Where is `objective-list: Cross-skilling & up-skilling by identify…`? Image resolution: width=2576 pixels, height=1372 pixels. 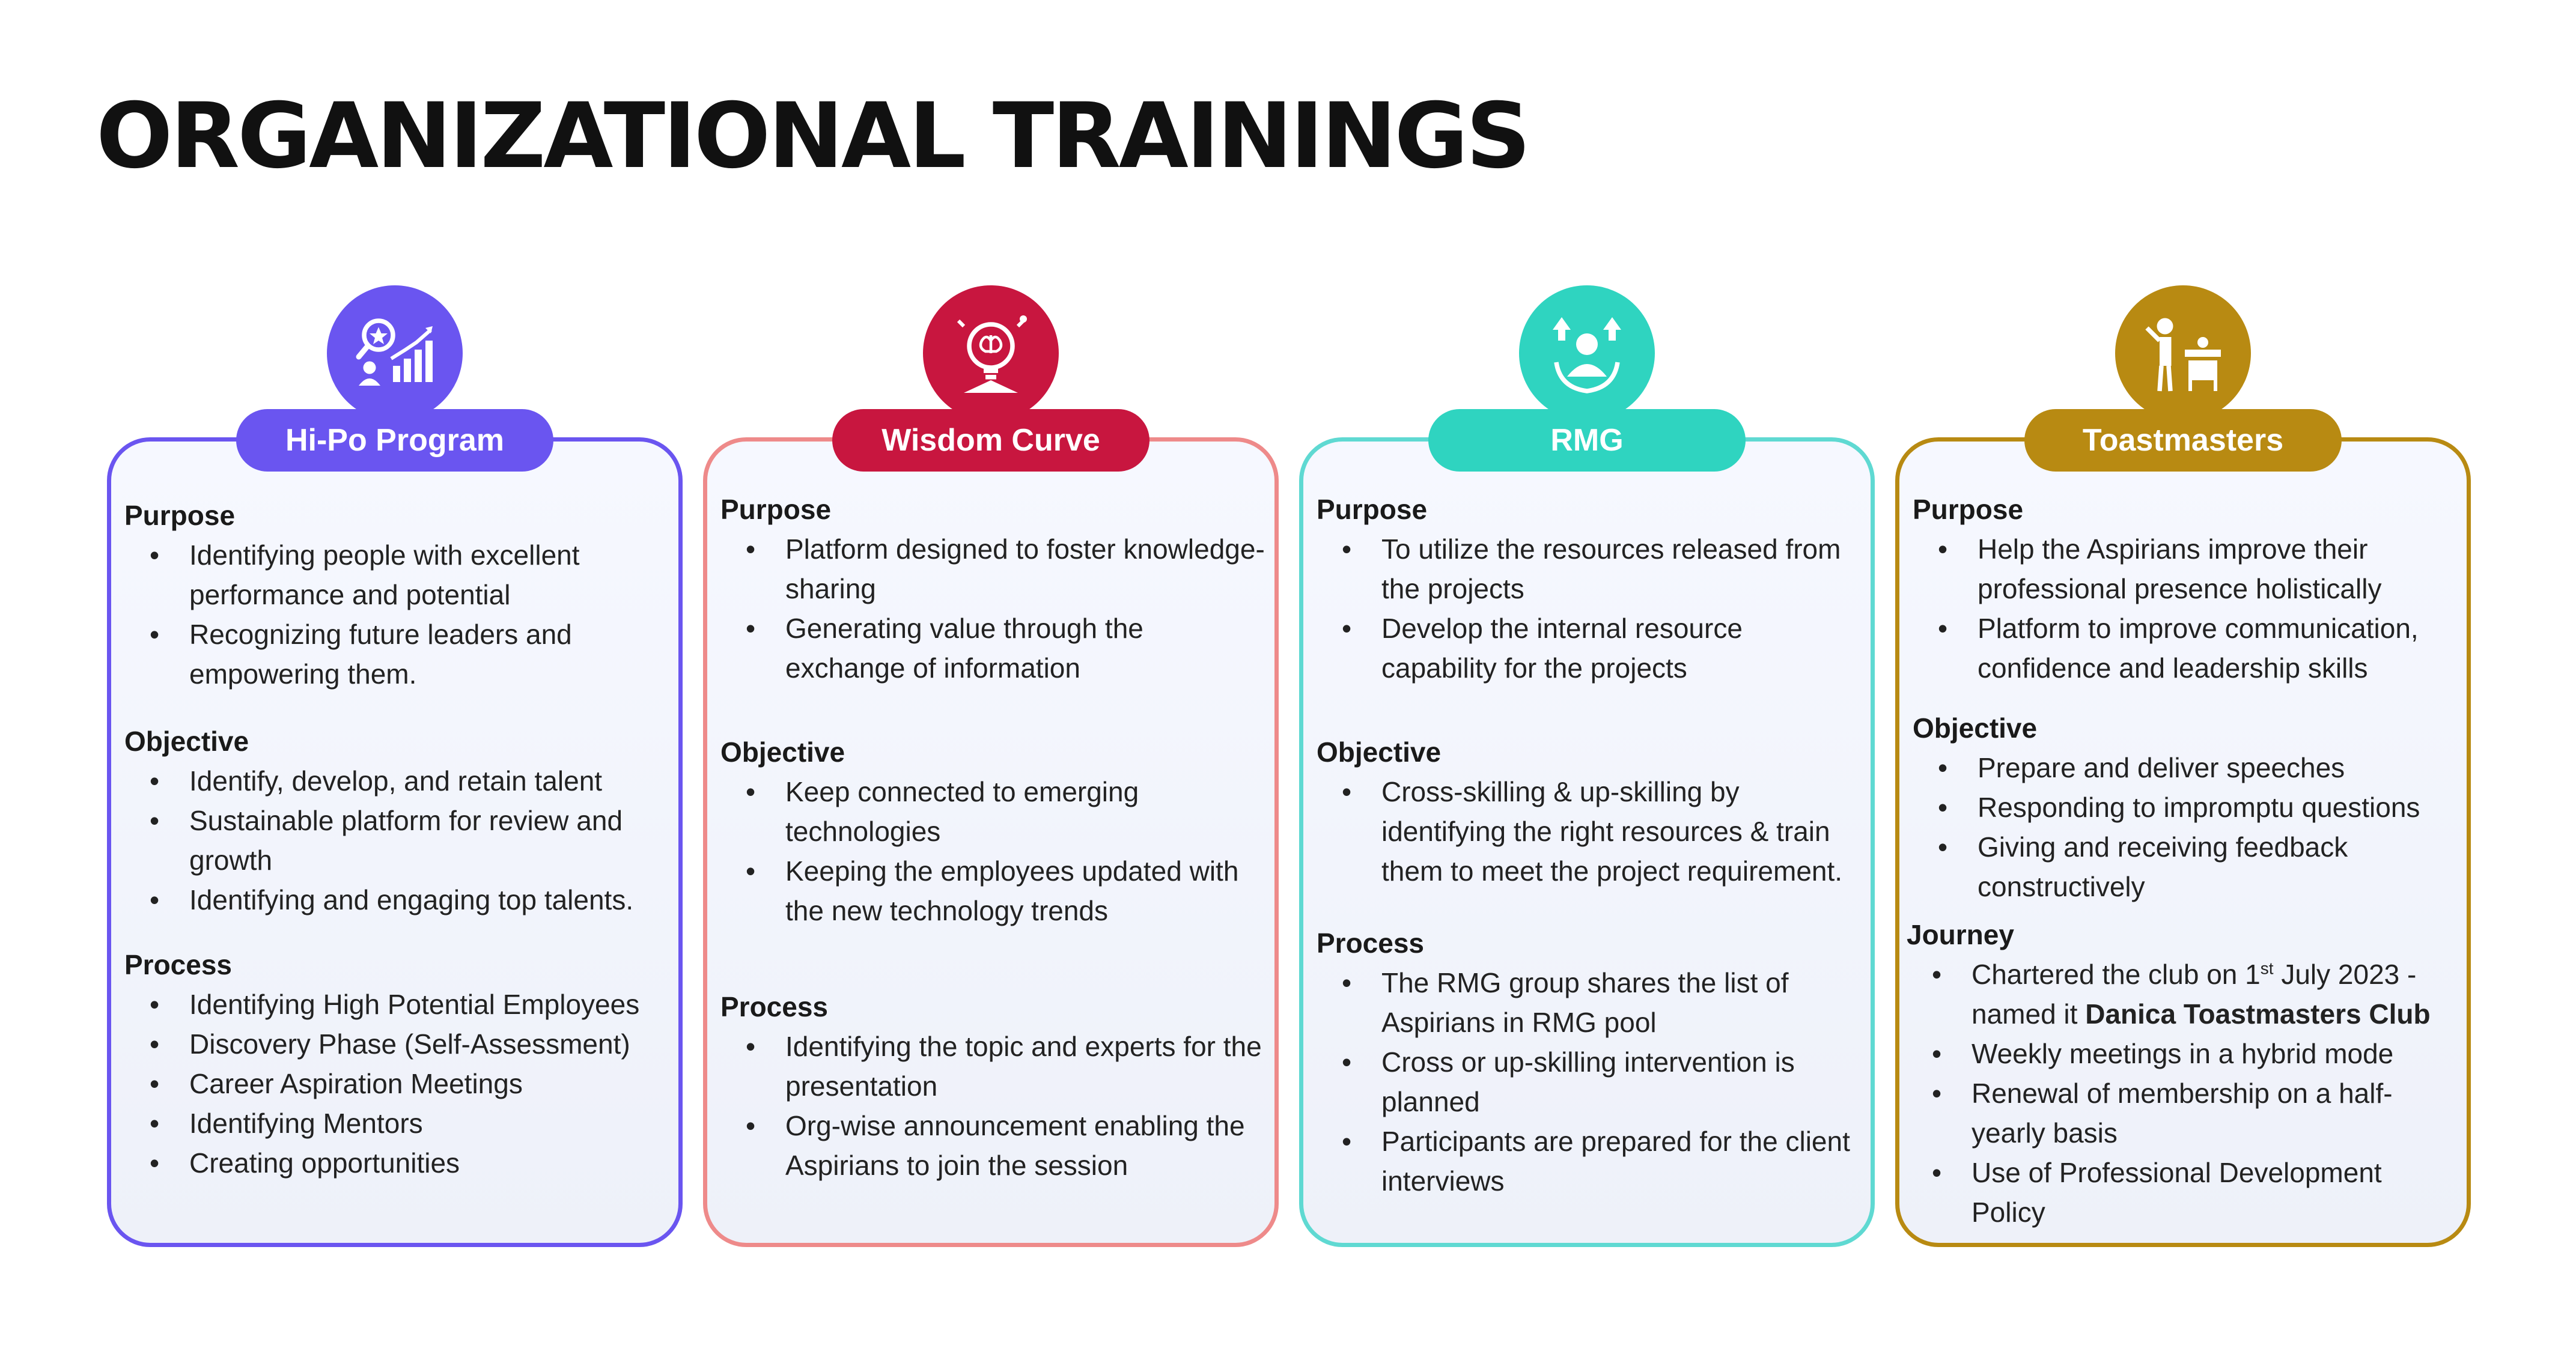 objective-list: Cross-skilling & up-skilling by identify… is located at coordinates (1589, 831).